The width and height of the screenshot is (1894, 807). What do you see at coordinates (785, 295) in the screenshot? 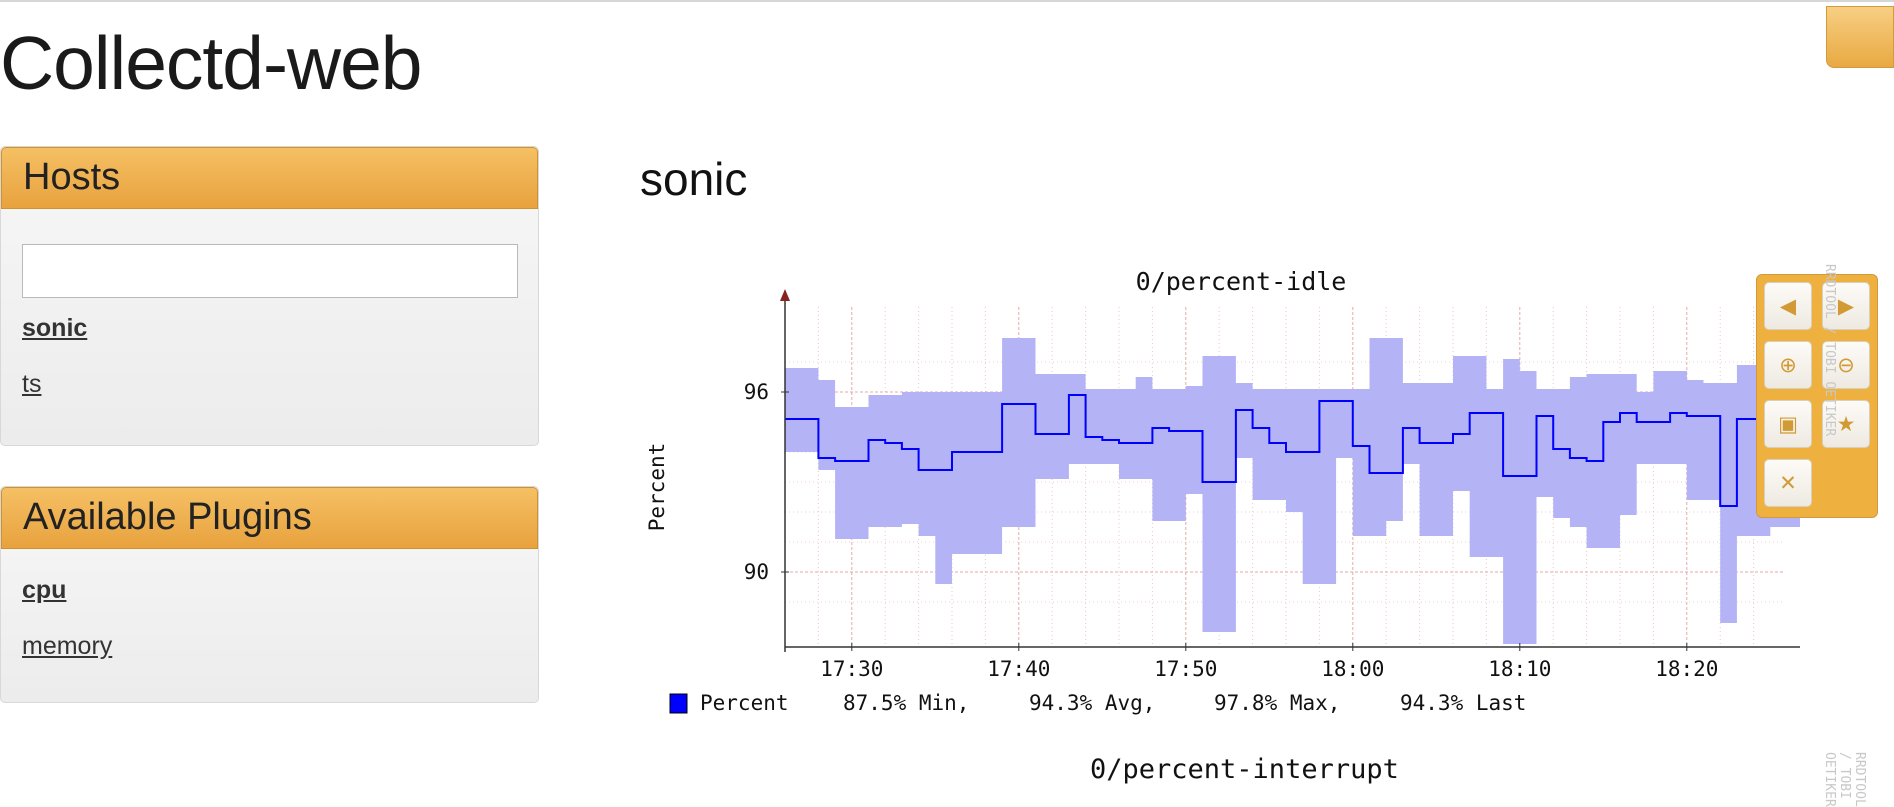
I see `y-axis-arrow` at bounding box center [785, 295].